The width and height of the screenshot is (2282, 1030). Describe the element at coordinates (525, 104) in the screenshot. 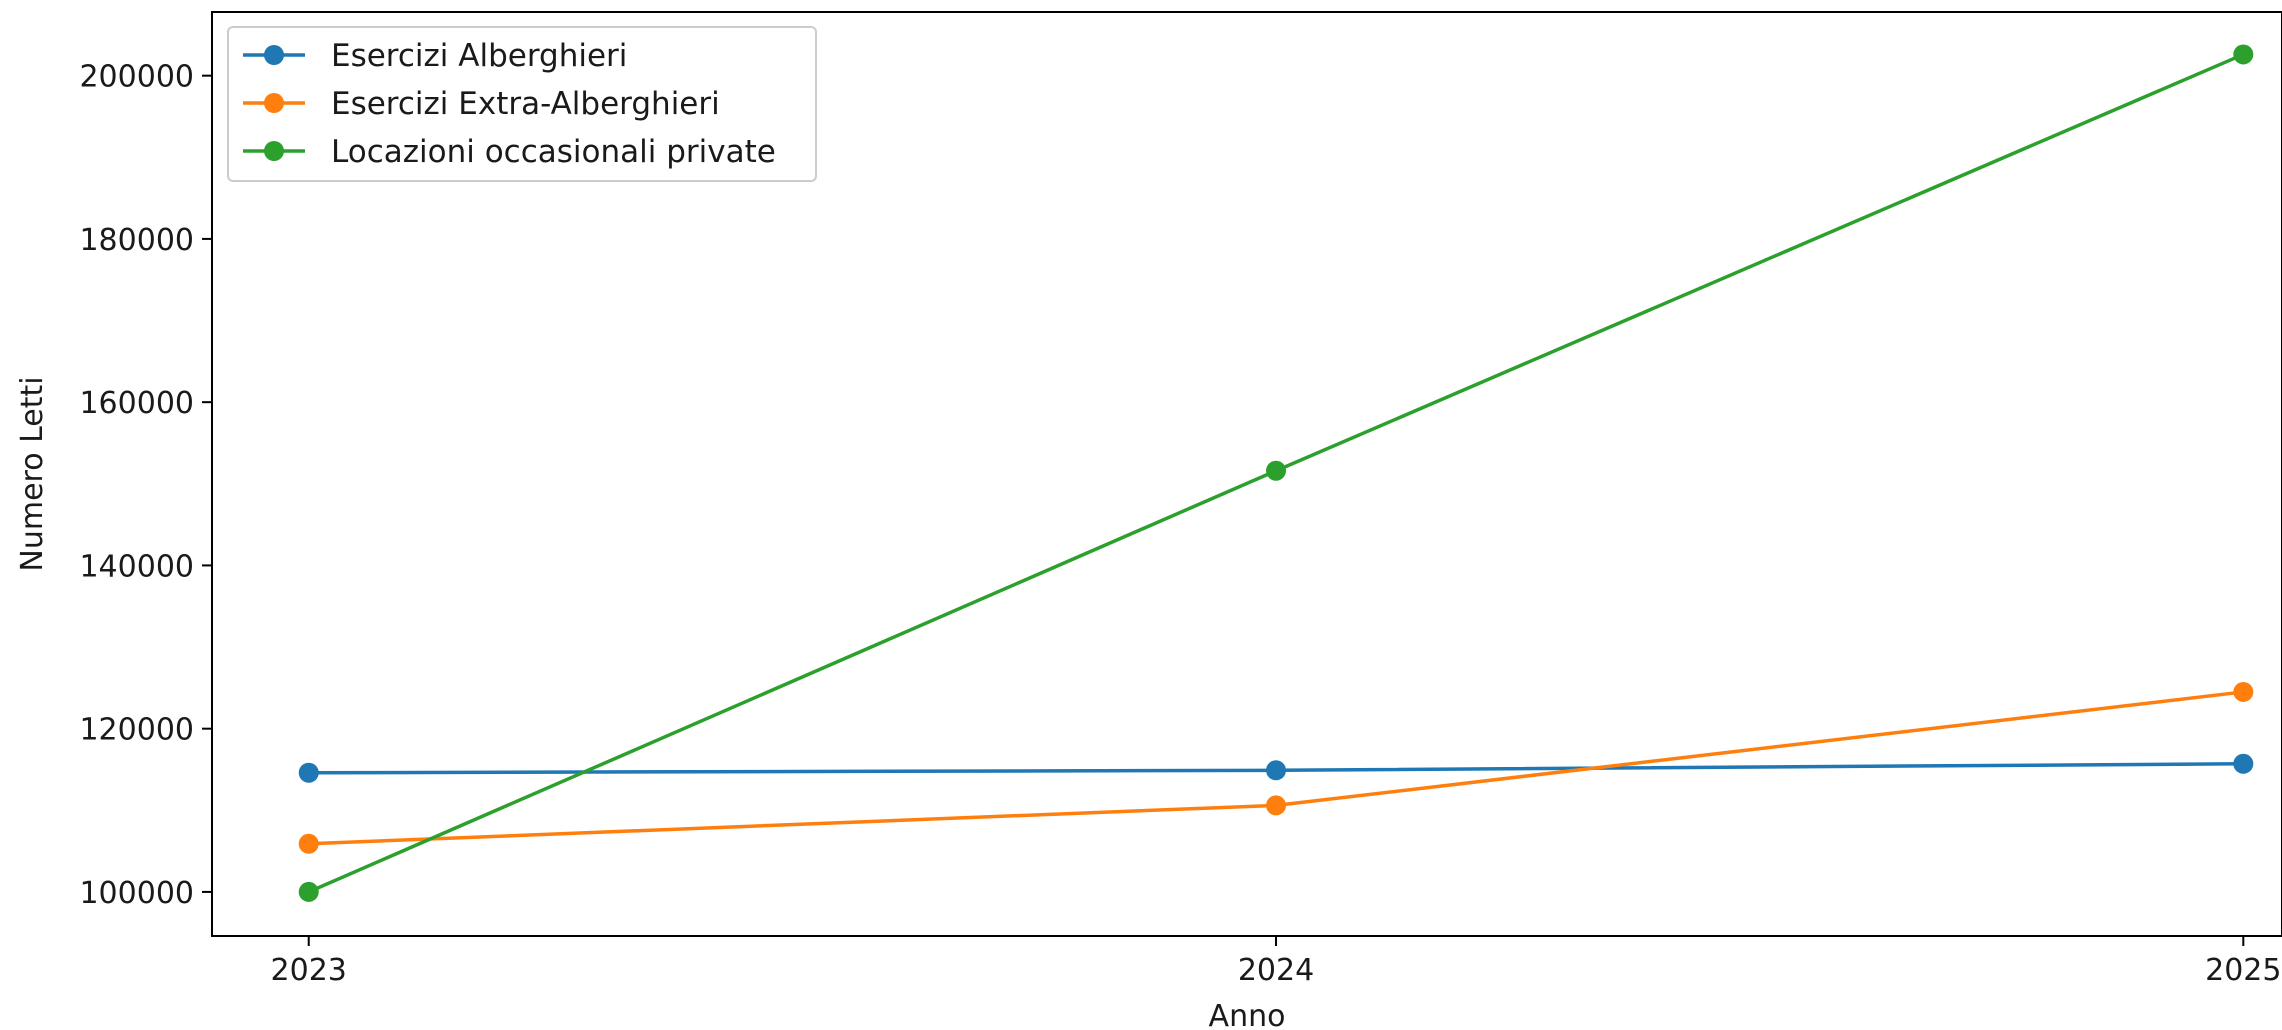

I see `legend-label: Esercizi Extra-Alberghieri` at that location.